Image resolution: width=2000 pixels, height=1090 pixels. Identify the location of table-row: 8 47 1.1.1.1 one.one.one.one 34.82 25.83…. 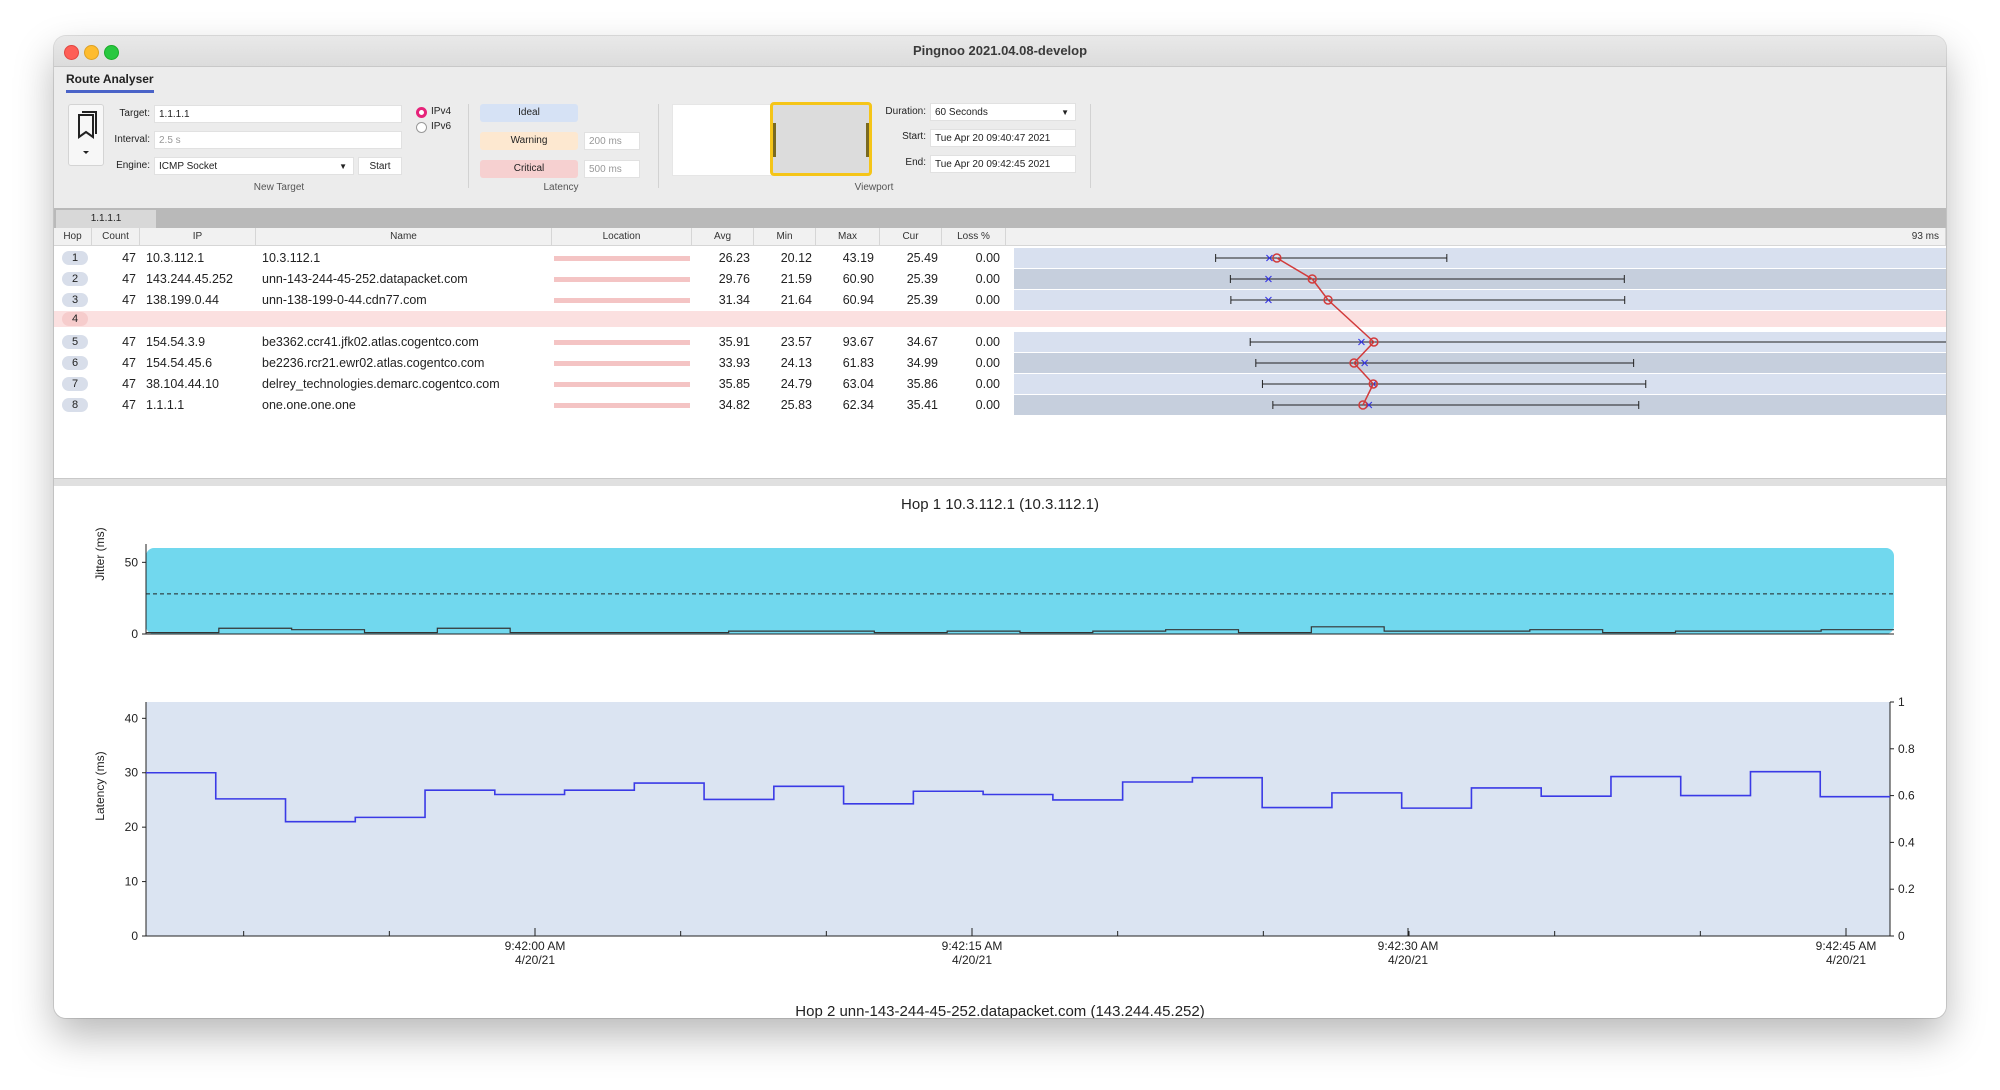
(534, 405).